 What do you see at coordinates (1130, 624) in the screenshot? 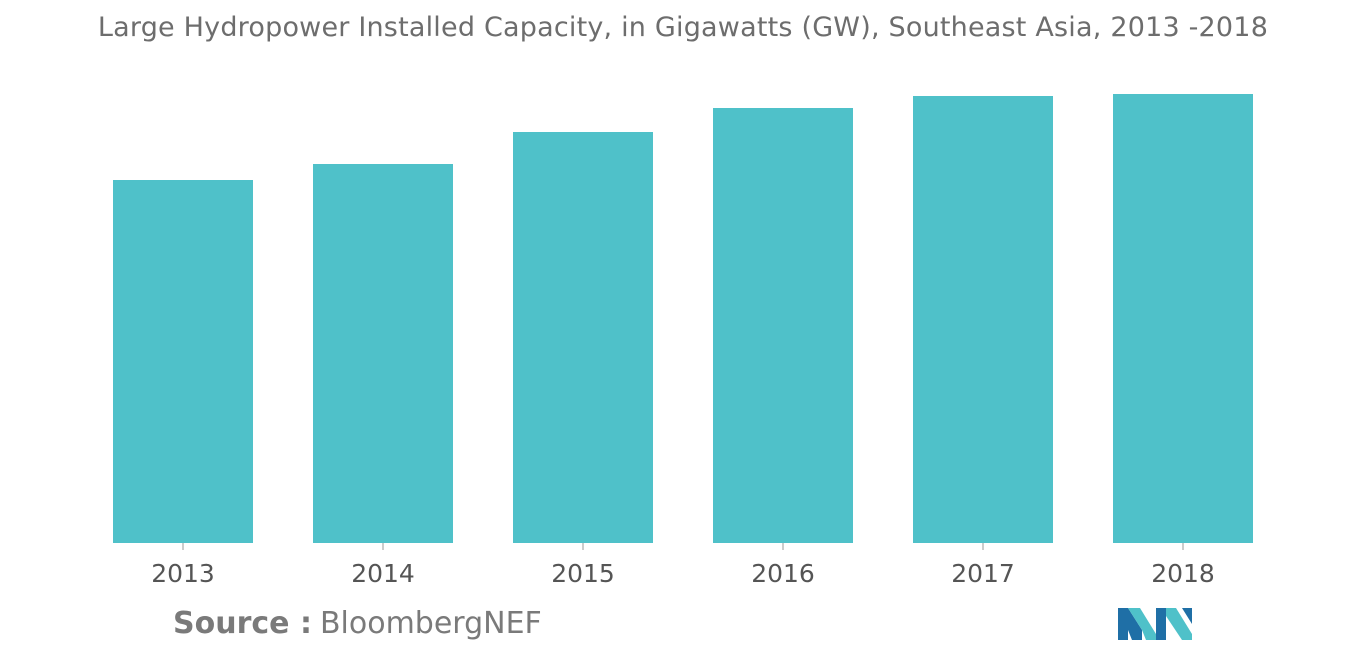
I see `logo-left-shape` at bounding box center [1130, 624].